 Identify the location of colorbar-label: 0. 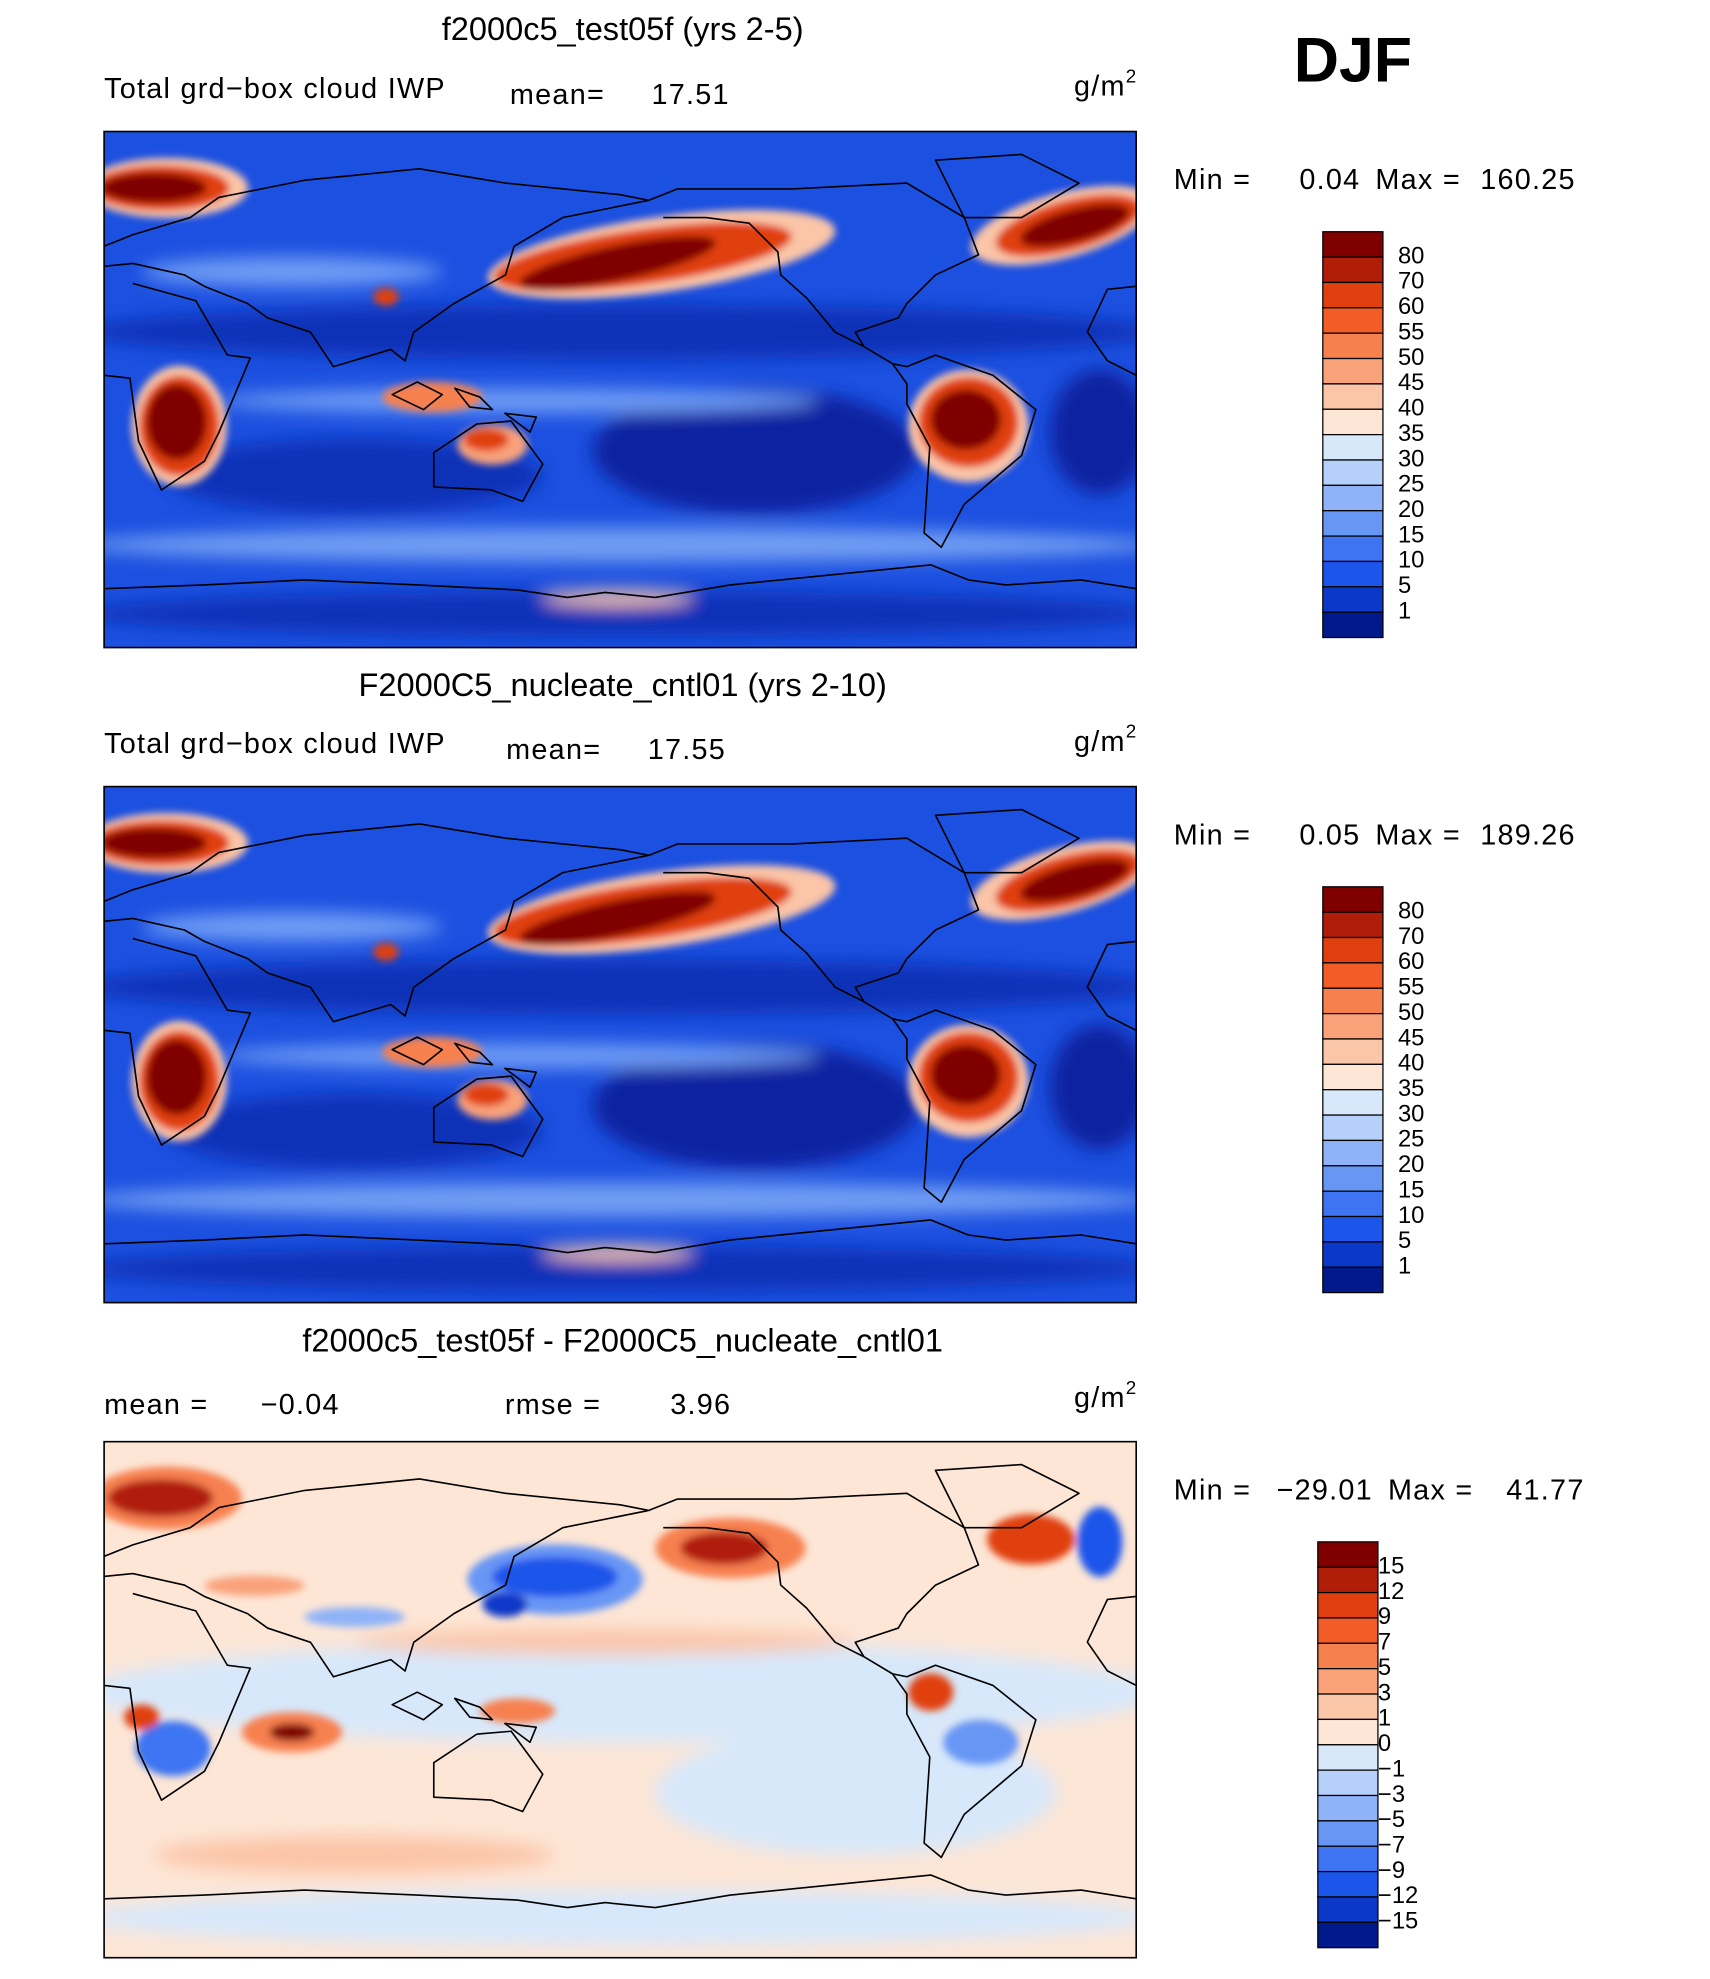
(1384, 1743).